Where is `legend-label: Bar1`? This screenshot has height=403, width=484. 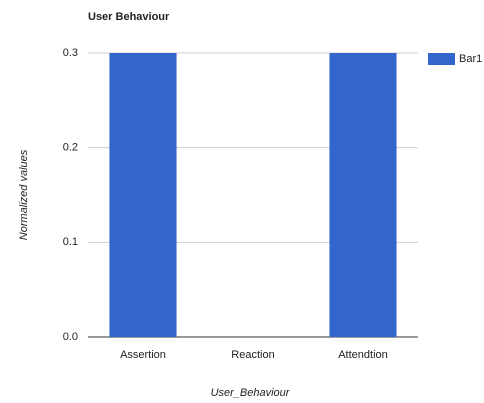
legend-label: Bar1 is located at coordinates (470, 59).